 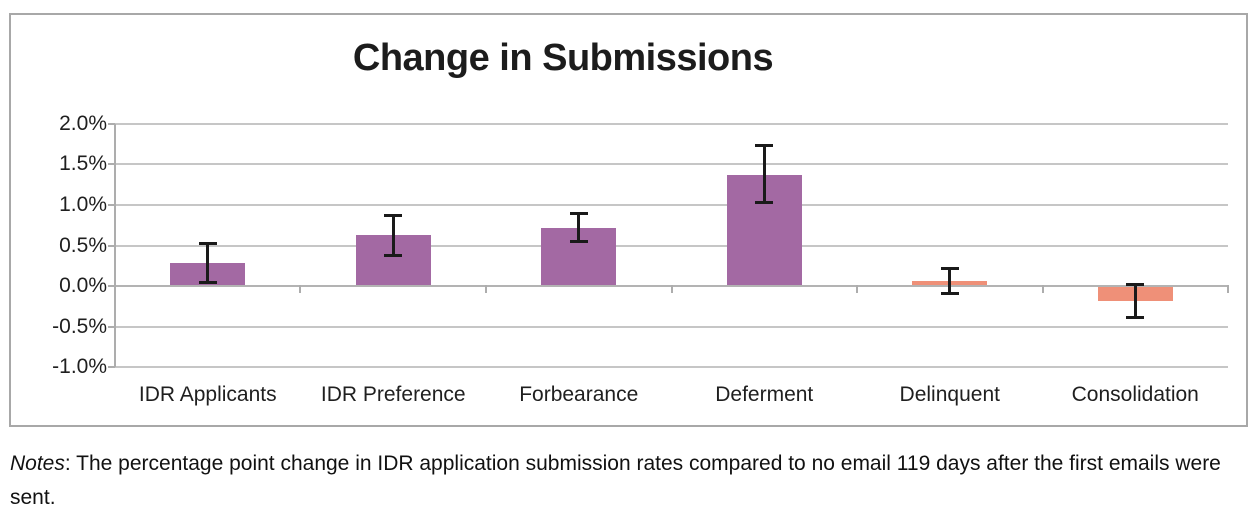 I want to click on y-axis-labels: 2.0% 1.5% 1.0% 0.5% 0.0% -0.5% -1.0%, so click(x=61, y=245).